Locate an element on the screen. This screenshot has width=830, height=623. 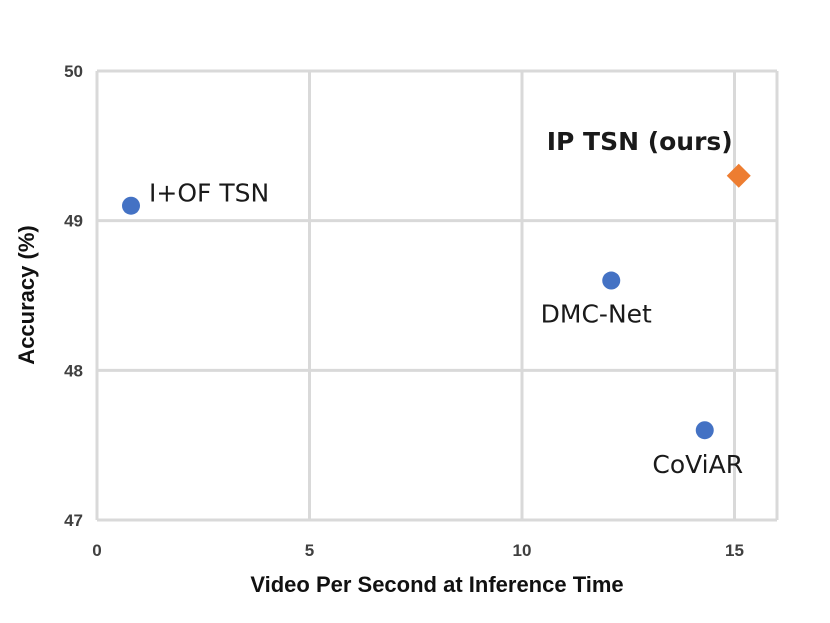
x-tick-label: 10 is located at coordinates (522, 550).